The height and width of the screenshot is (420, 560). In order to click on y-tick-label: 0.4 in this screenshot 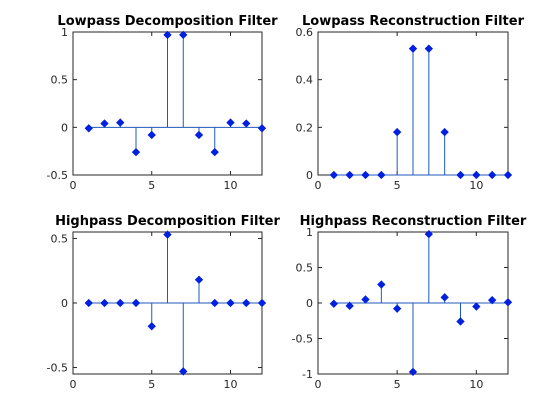, I will do `click(305, 80)`.